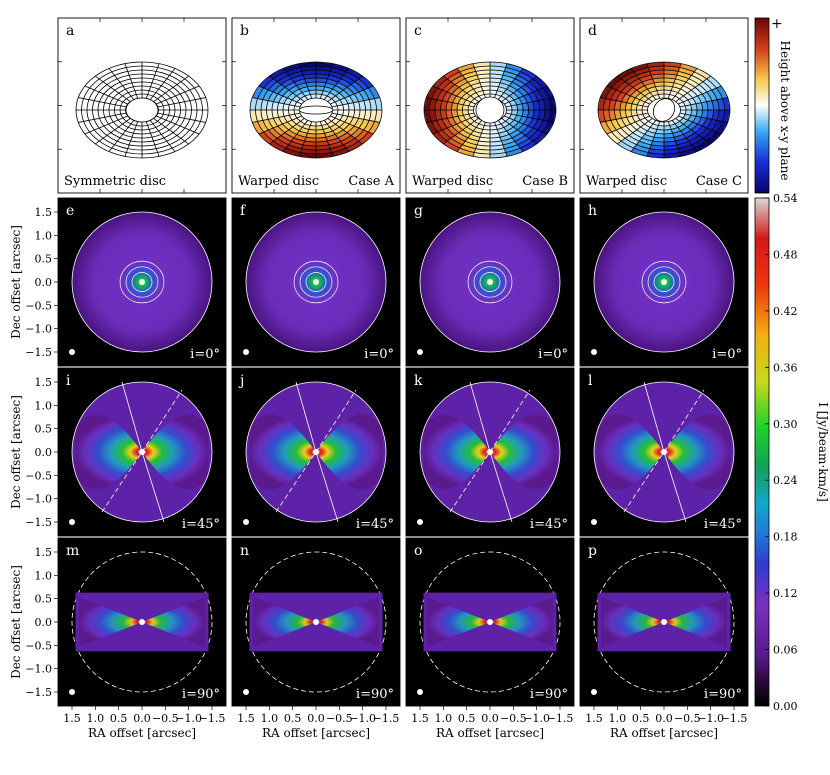 Image resolution: width=830 pixels, height=775 pixels. Describe the element at coordinates (316, 452) in the screenshot. I see `map-panel-j` at that location.